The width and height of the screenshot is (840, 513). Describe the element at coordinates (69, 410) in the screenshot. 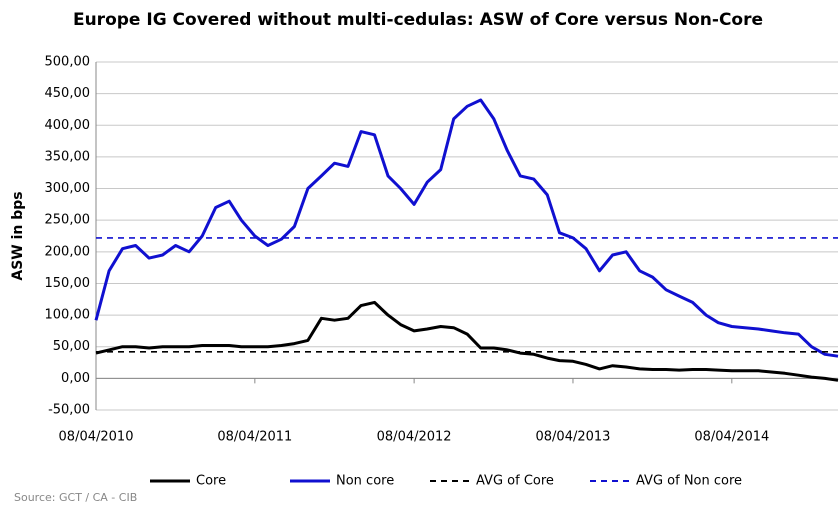

I see `y-tick-label: -50,00` at that location.